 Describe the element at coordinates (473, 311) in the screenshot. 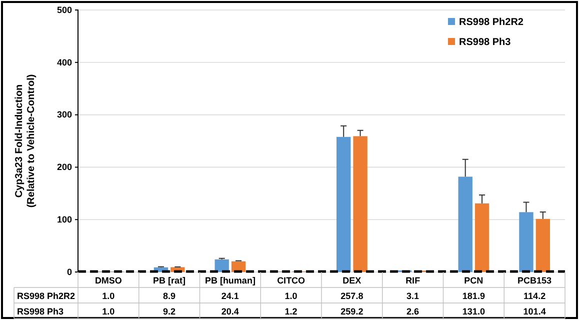

I see `data-label: 131.0` at that location.